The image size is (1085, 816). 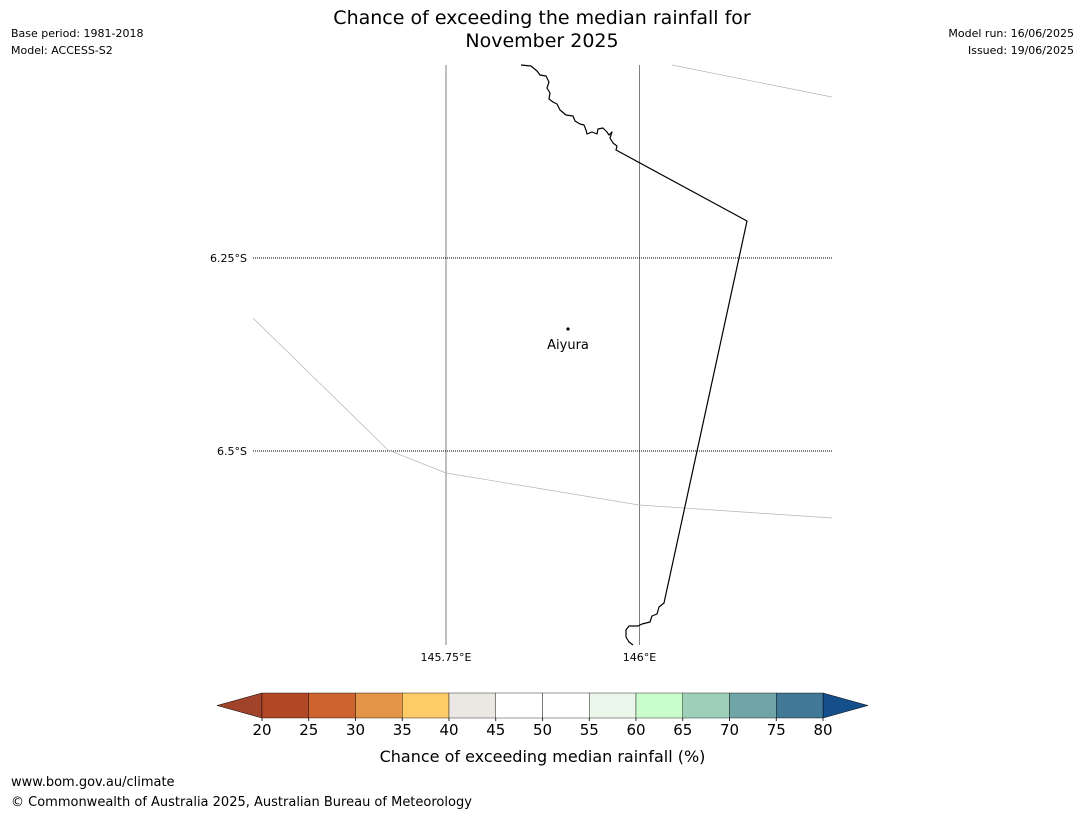 What do you see at coordinates (239, 705) in the screenshot?
I see `colorbar-under-arrow` at bounding box center [239, 705].